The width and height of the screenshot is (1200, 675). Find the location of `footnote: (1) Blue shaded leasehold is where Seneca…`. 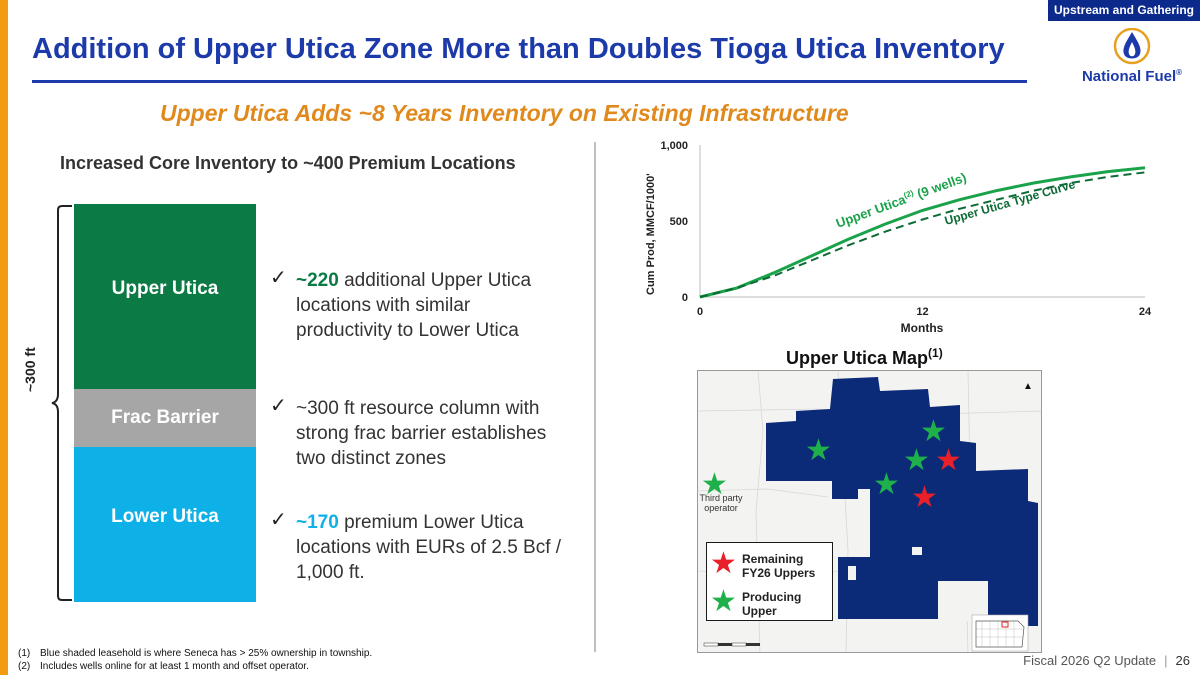

footnote: (1) Blue shaded leasehold is where Seneca… is located at coordinates (195, 653).